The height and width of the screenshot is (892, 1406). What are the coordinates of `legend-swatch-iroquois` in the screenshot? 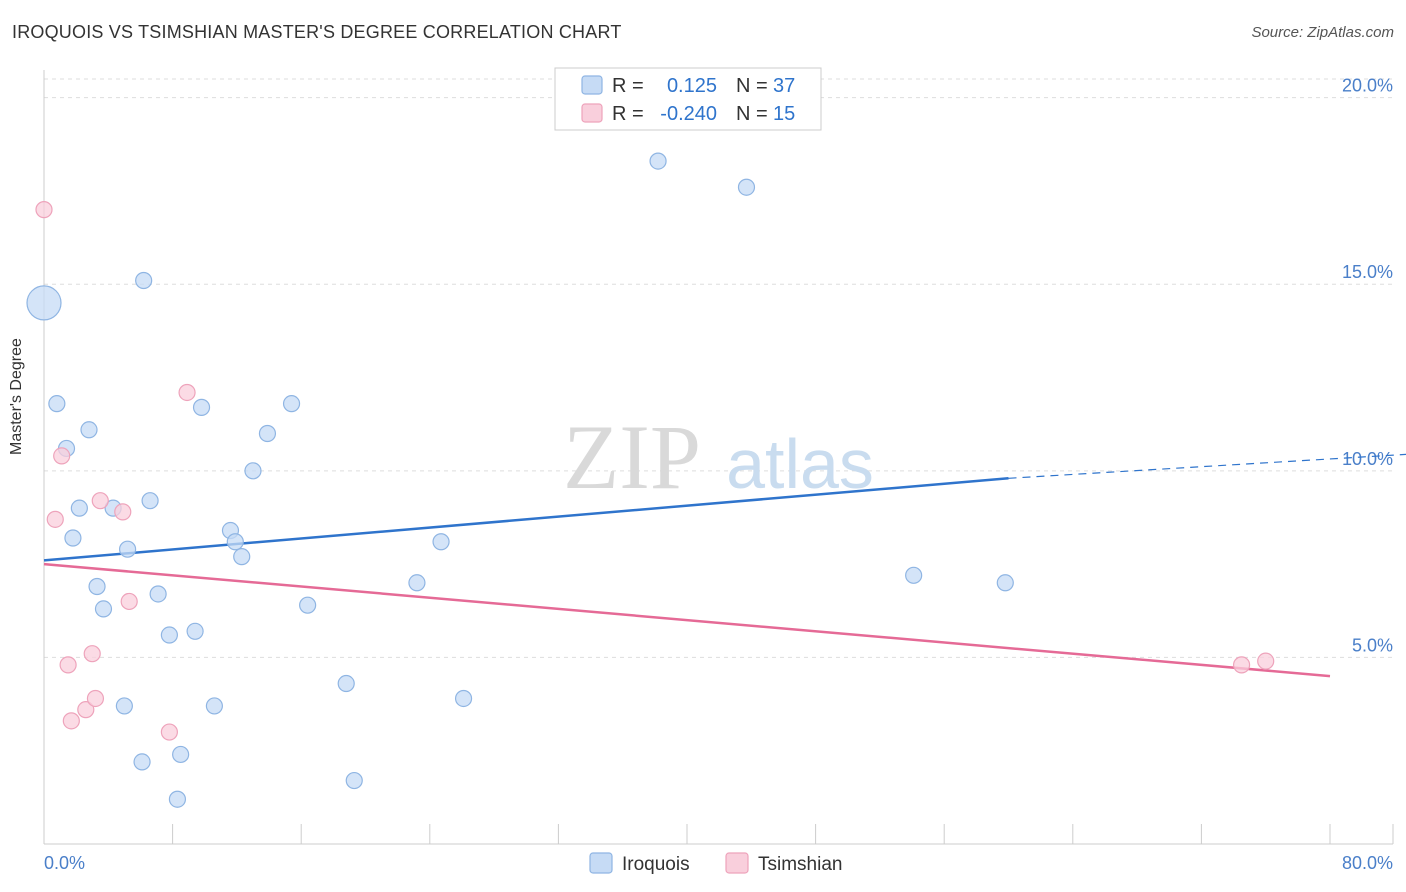 It's located at (592, 85).